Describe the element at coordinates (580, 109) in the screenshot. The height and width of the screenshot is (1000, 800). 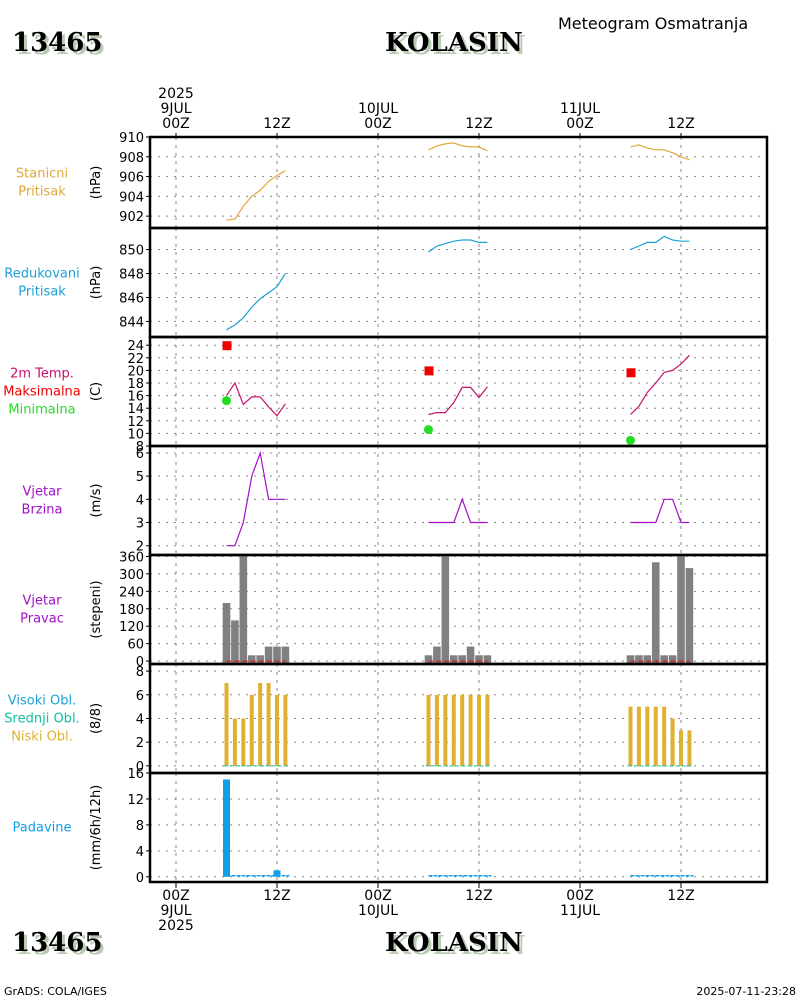
I see `top-time-label: 11JUL` at that location.